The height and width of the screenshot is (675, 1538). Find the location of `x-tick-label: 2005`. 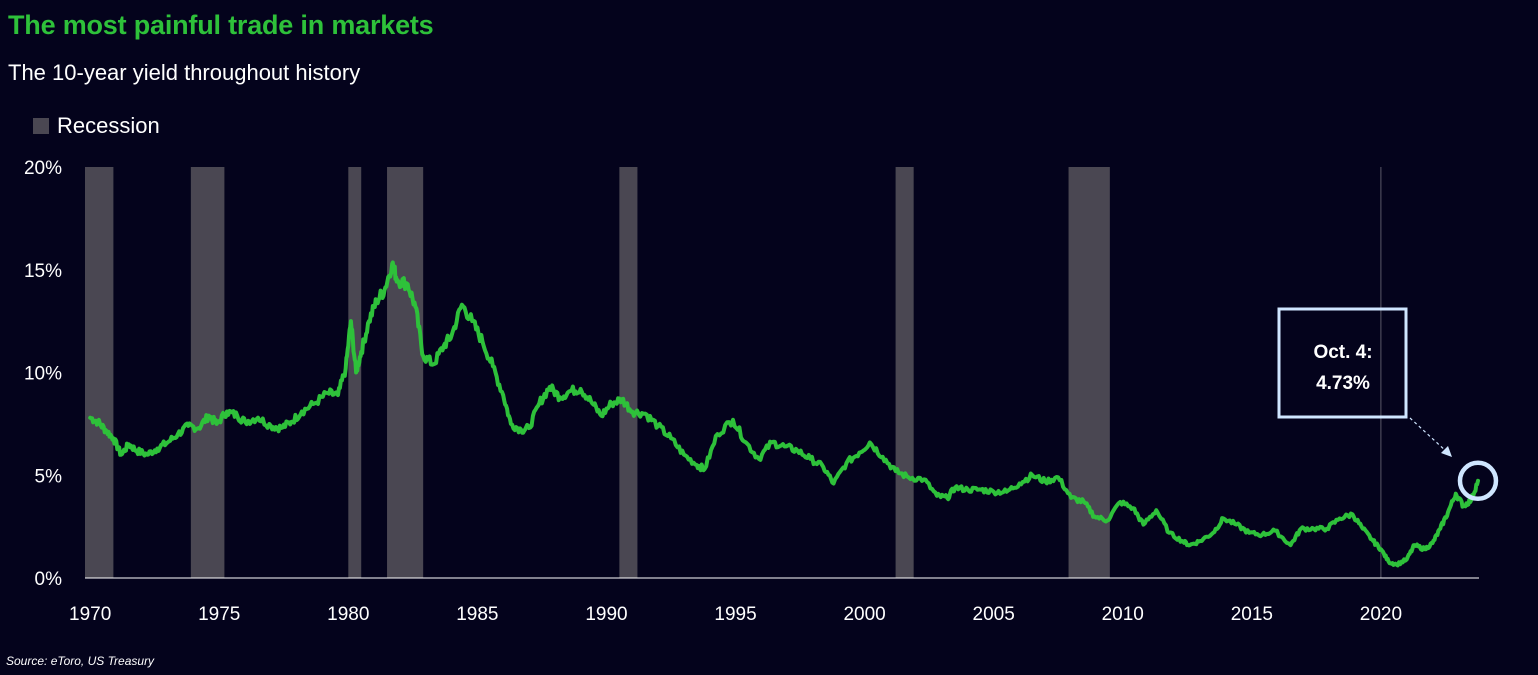

x-tick-label: 2005 is located at coordinates (994, 614).